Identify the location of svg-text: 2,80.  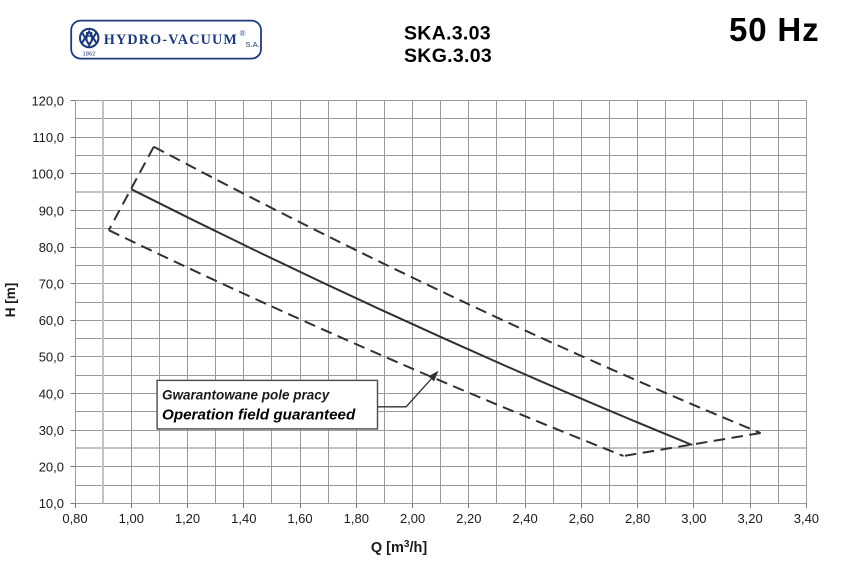
(637, 518).